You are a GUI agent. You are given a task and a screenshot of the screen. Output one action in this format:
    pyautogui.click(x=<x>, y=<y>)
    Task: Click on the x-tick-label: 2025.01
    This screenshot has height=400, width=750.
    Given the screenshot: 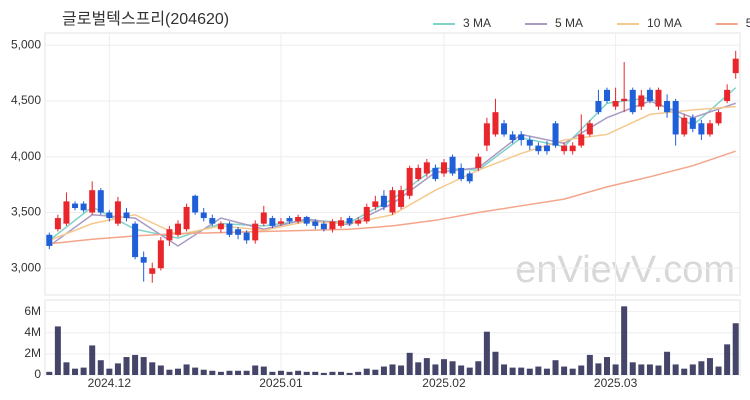 What is the action you would take?
    pyautogui.click(x=281, y=383)
    